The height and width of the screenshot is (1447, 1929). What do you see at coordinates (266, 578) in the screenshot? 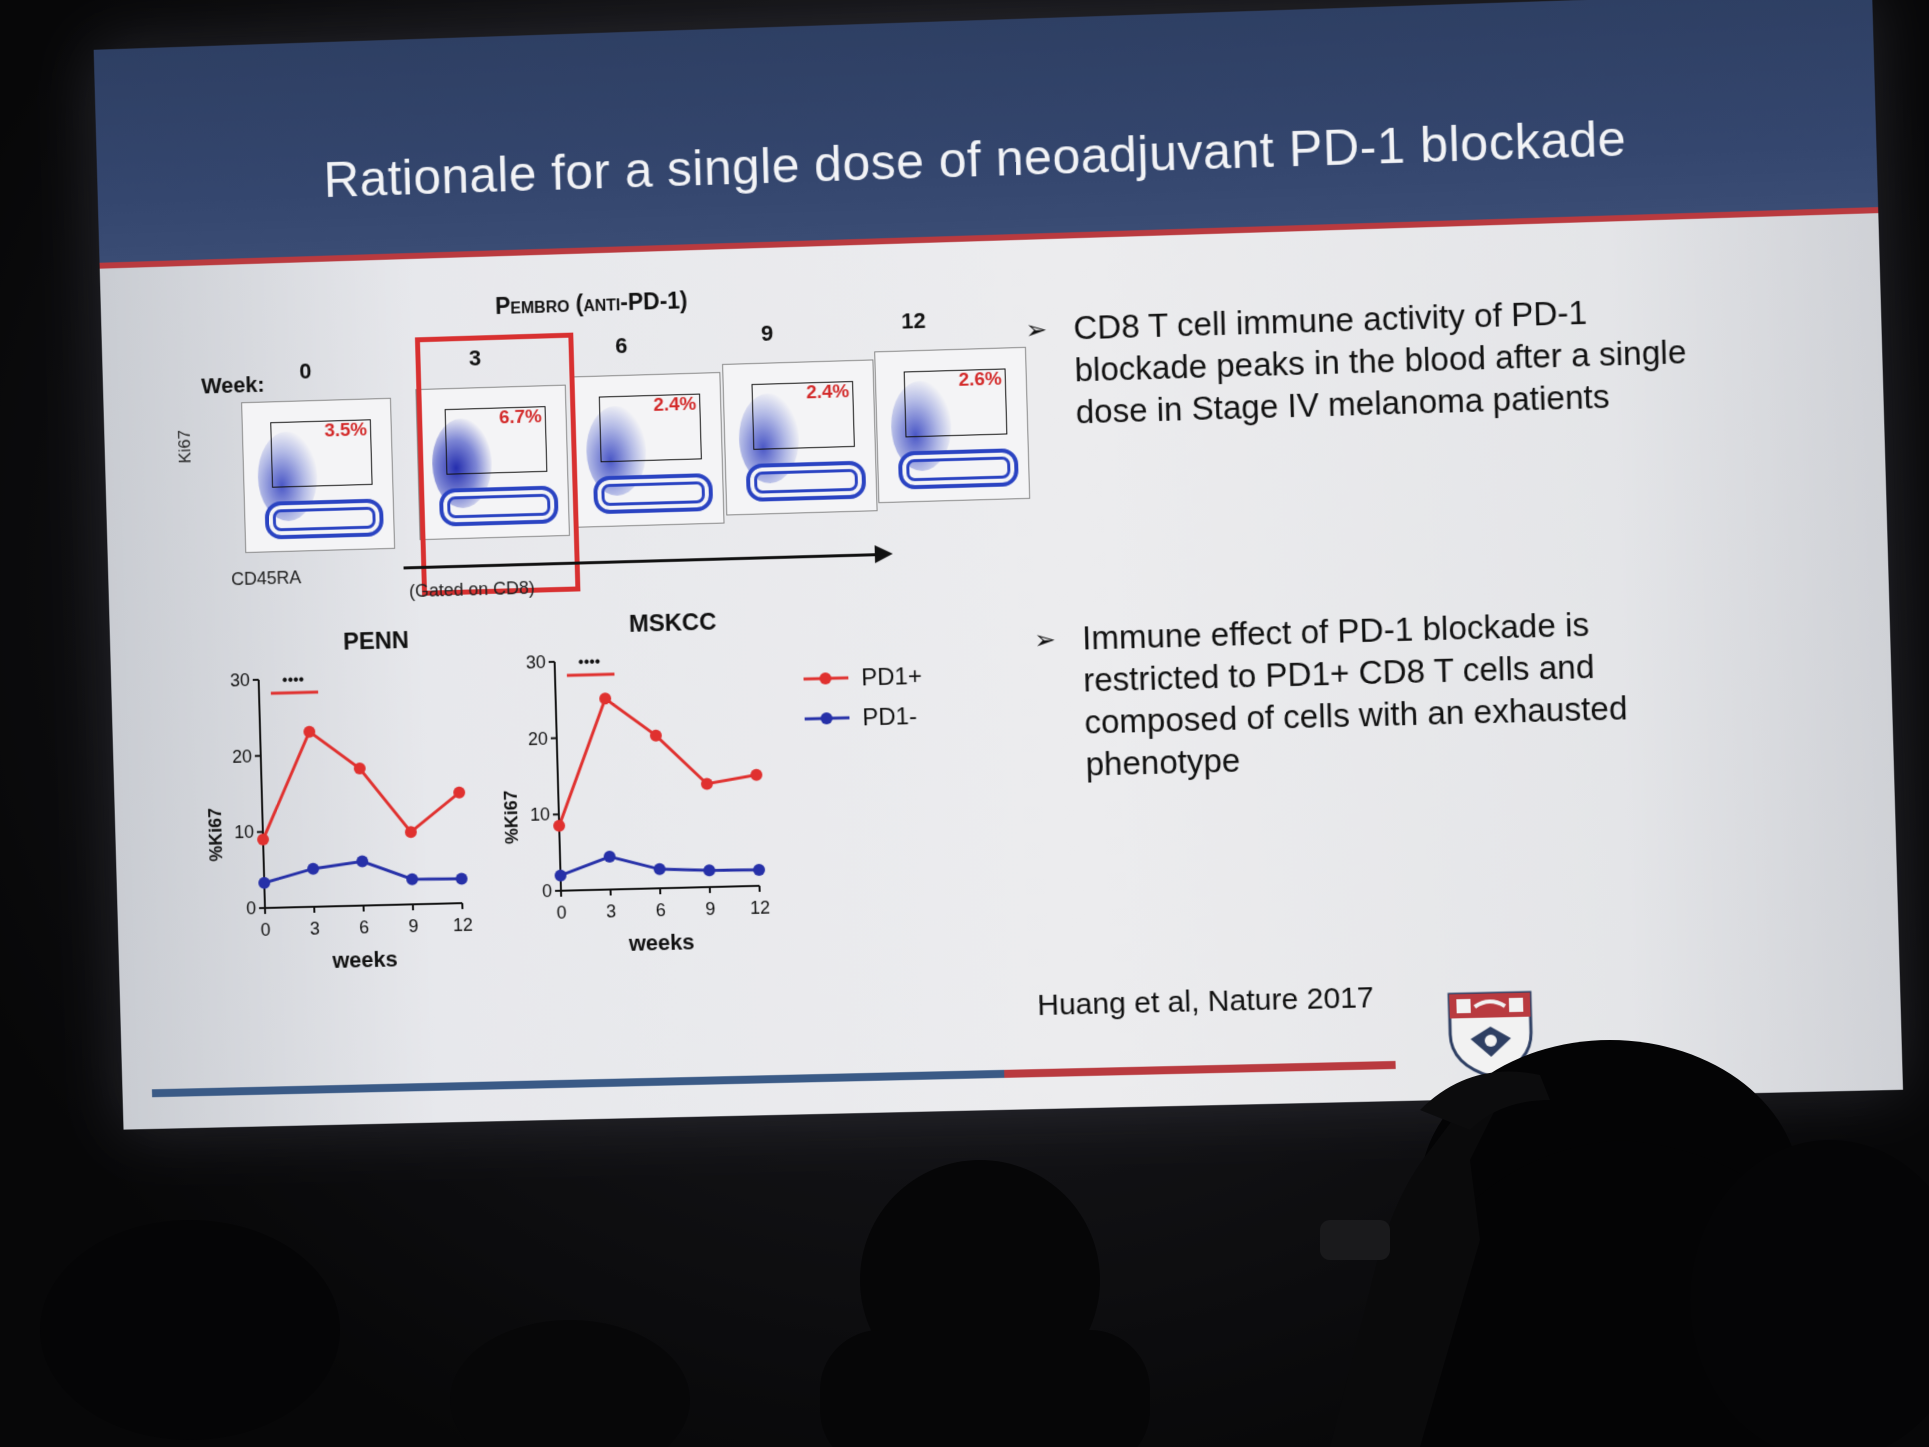
I see `cd45ra-axis-label: CD45RA` at bounding box center [266, 578].